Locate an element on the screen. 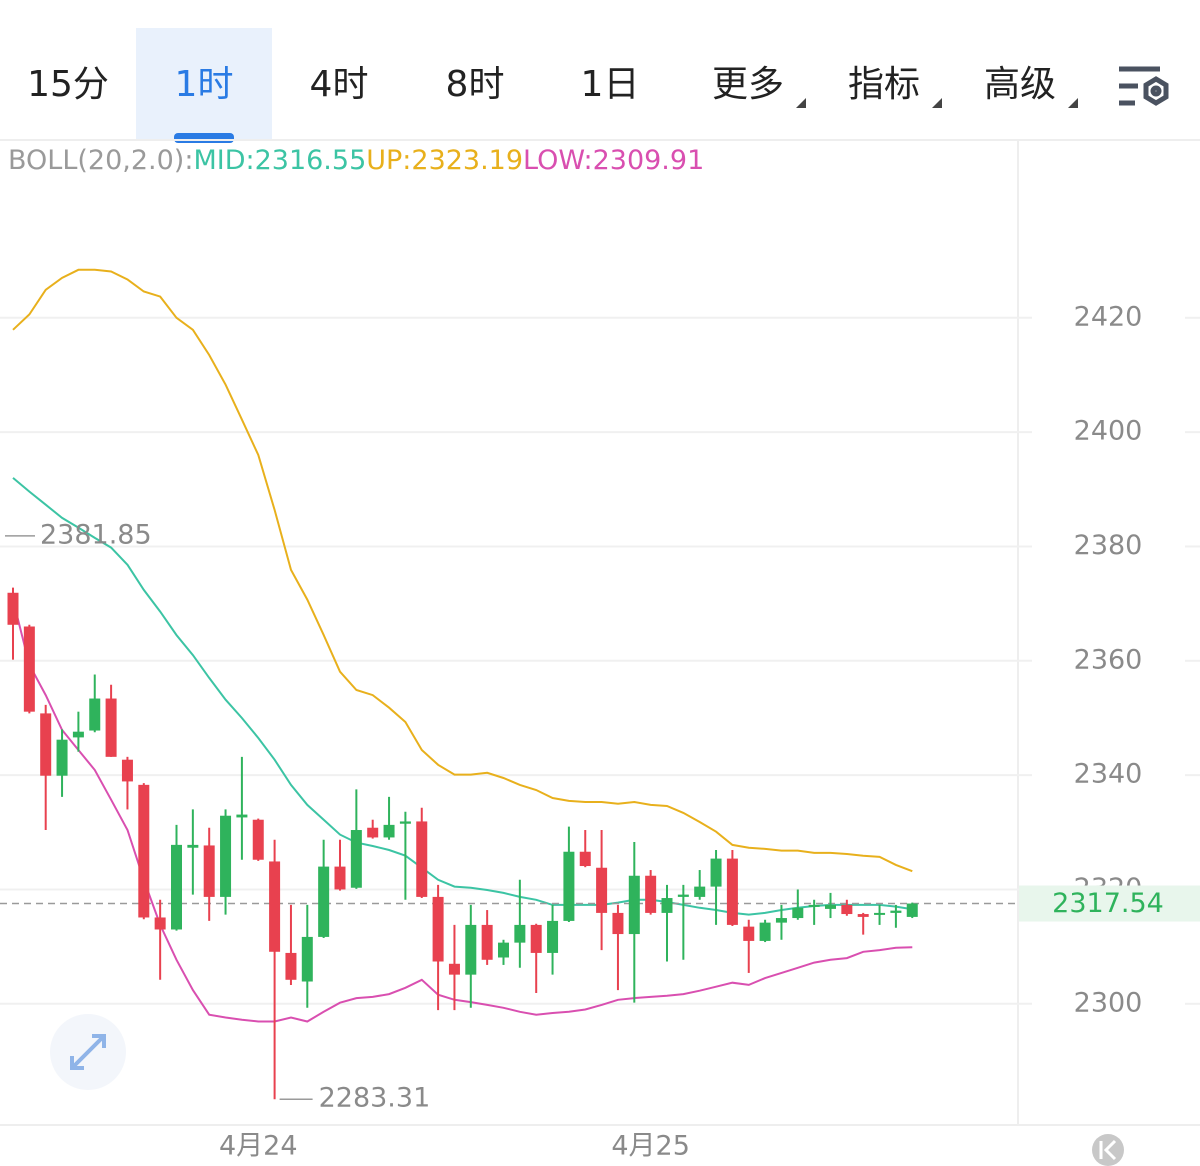 This screenshot has width=1200, height=1166. reset-button is located at coordinates (1108, 1150).